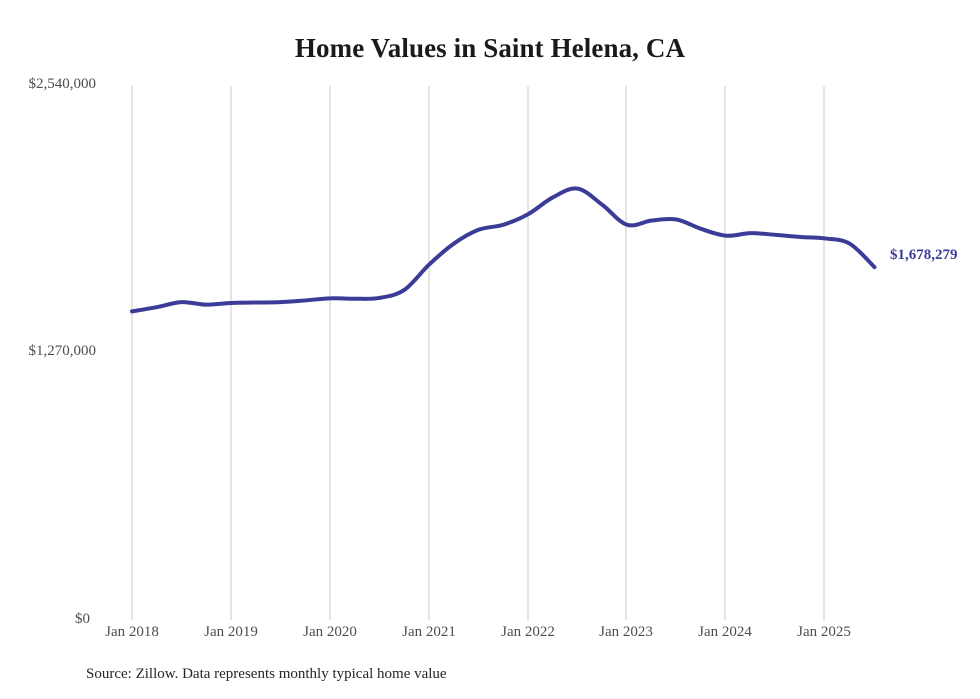 The height and width of the screenshot is (699, 980). Describe the element at coordinates (528, 632) in the screenshot. I see `x-axis-tick-jan-2022: Jan 2022` at that location.